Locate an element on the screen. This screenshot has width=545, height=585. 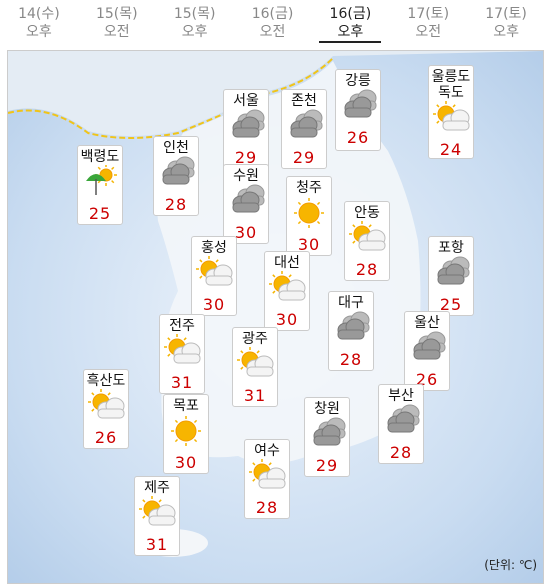
tab-day: 16(금) is located at coordinates (350, 14).